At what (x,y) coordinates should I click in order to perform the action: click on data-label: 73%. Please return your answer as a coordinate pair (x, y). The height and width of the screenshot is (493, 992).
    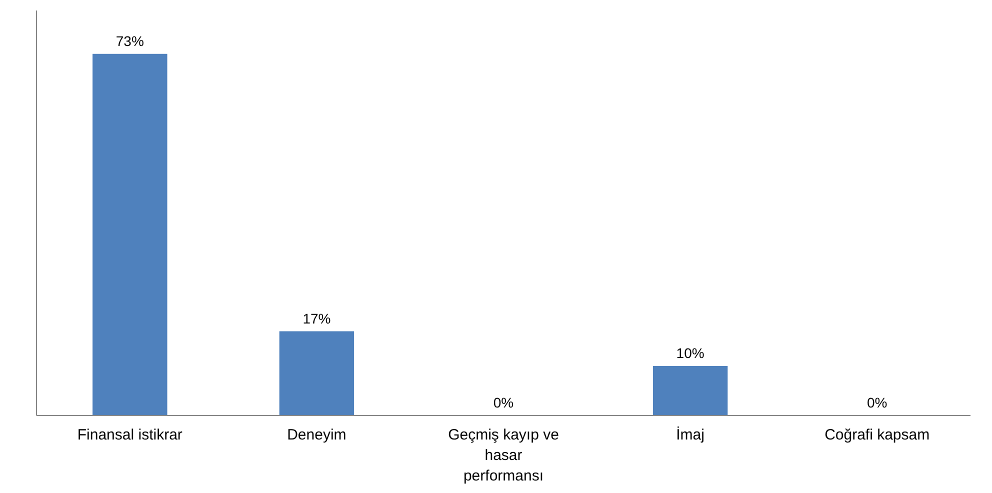
    Looking at the image, I should click on (130, 40).